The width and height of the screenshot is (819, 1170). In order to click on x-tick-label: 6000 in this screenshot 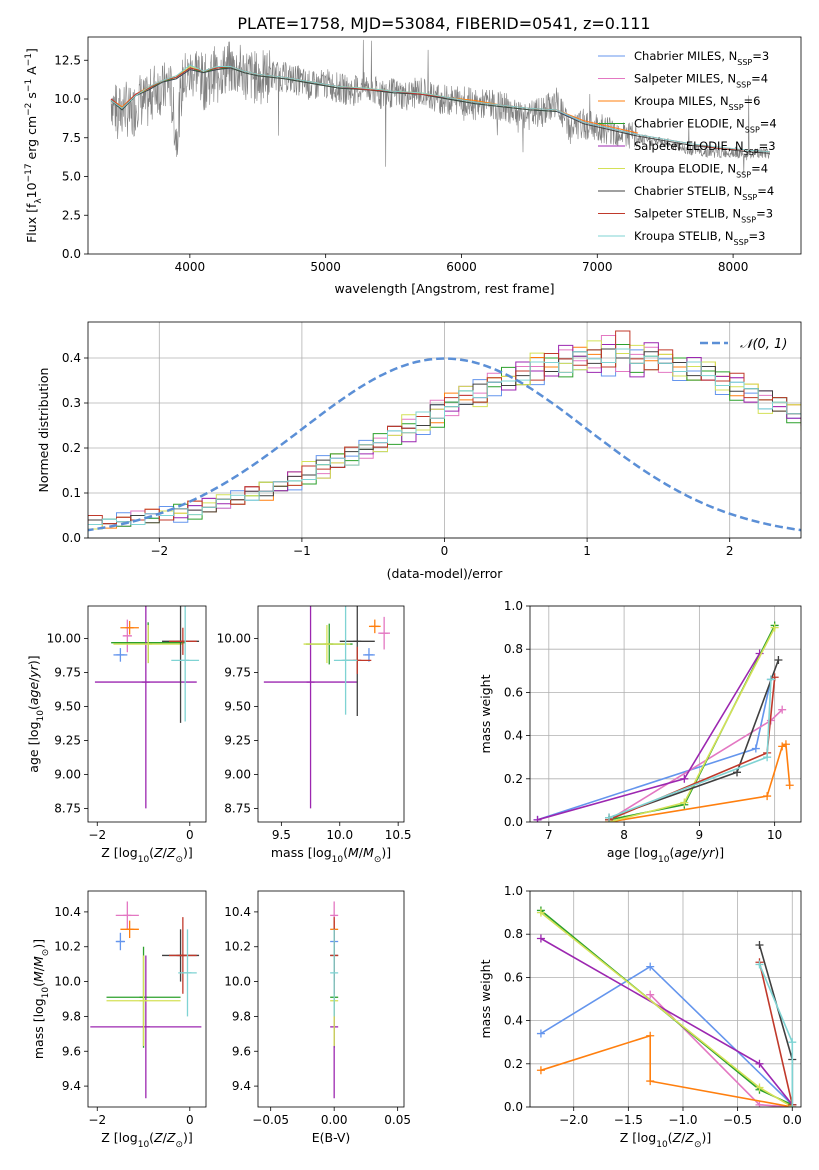, I will do `click(461, 267)`.